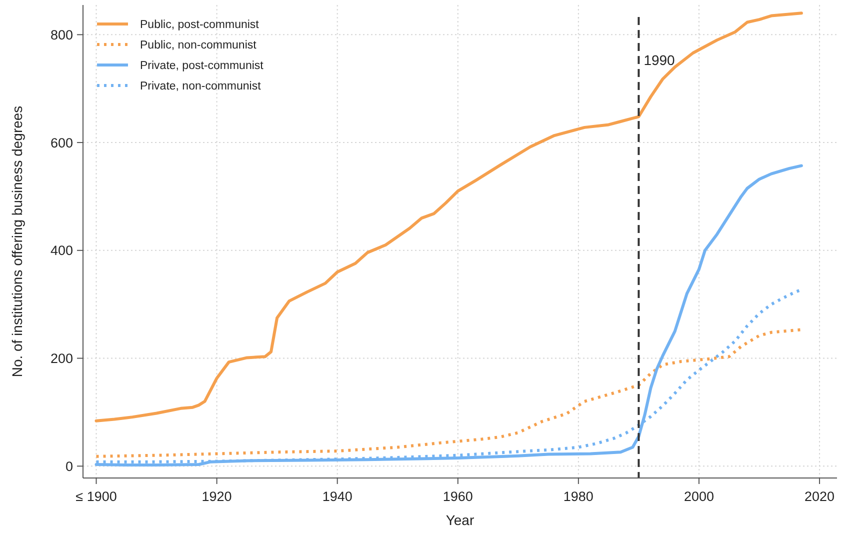 The width and height of the screenshot is (843, 537). Describe the element at coordinates (699, 496) in the screenshot. I see `x-tick-label: 2000` at that location.